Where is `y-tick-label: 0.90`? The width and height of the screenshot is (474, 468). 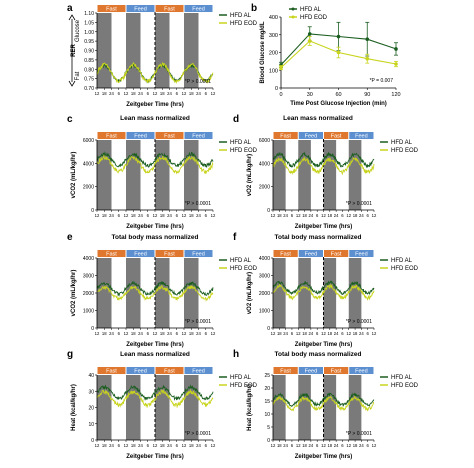 y-tick-label: 0.90 is located at coordinates (89, 52).